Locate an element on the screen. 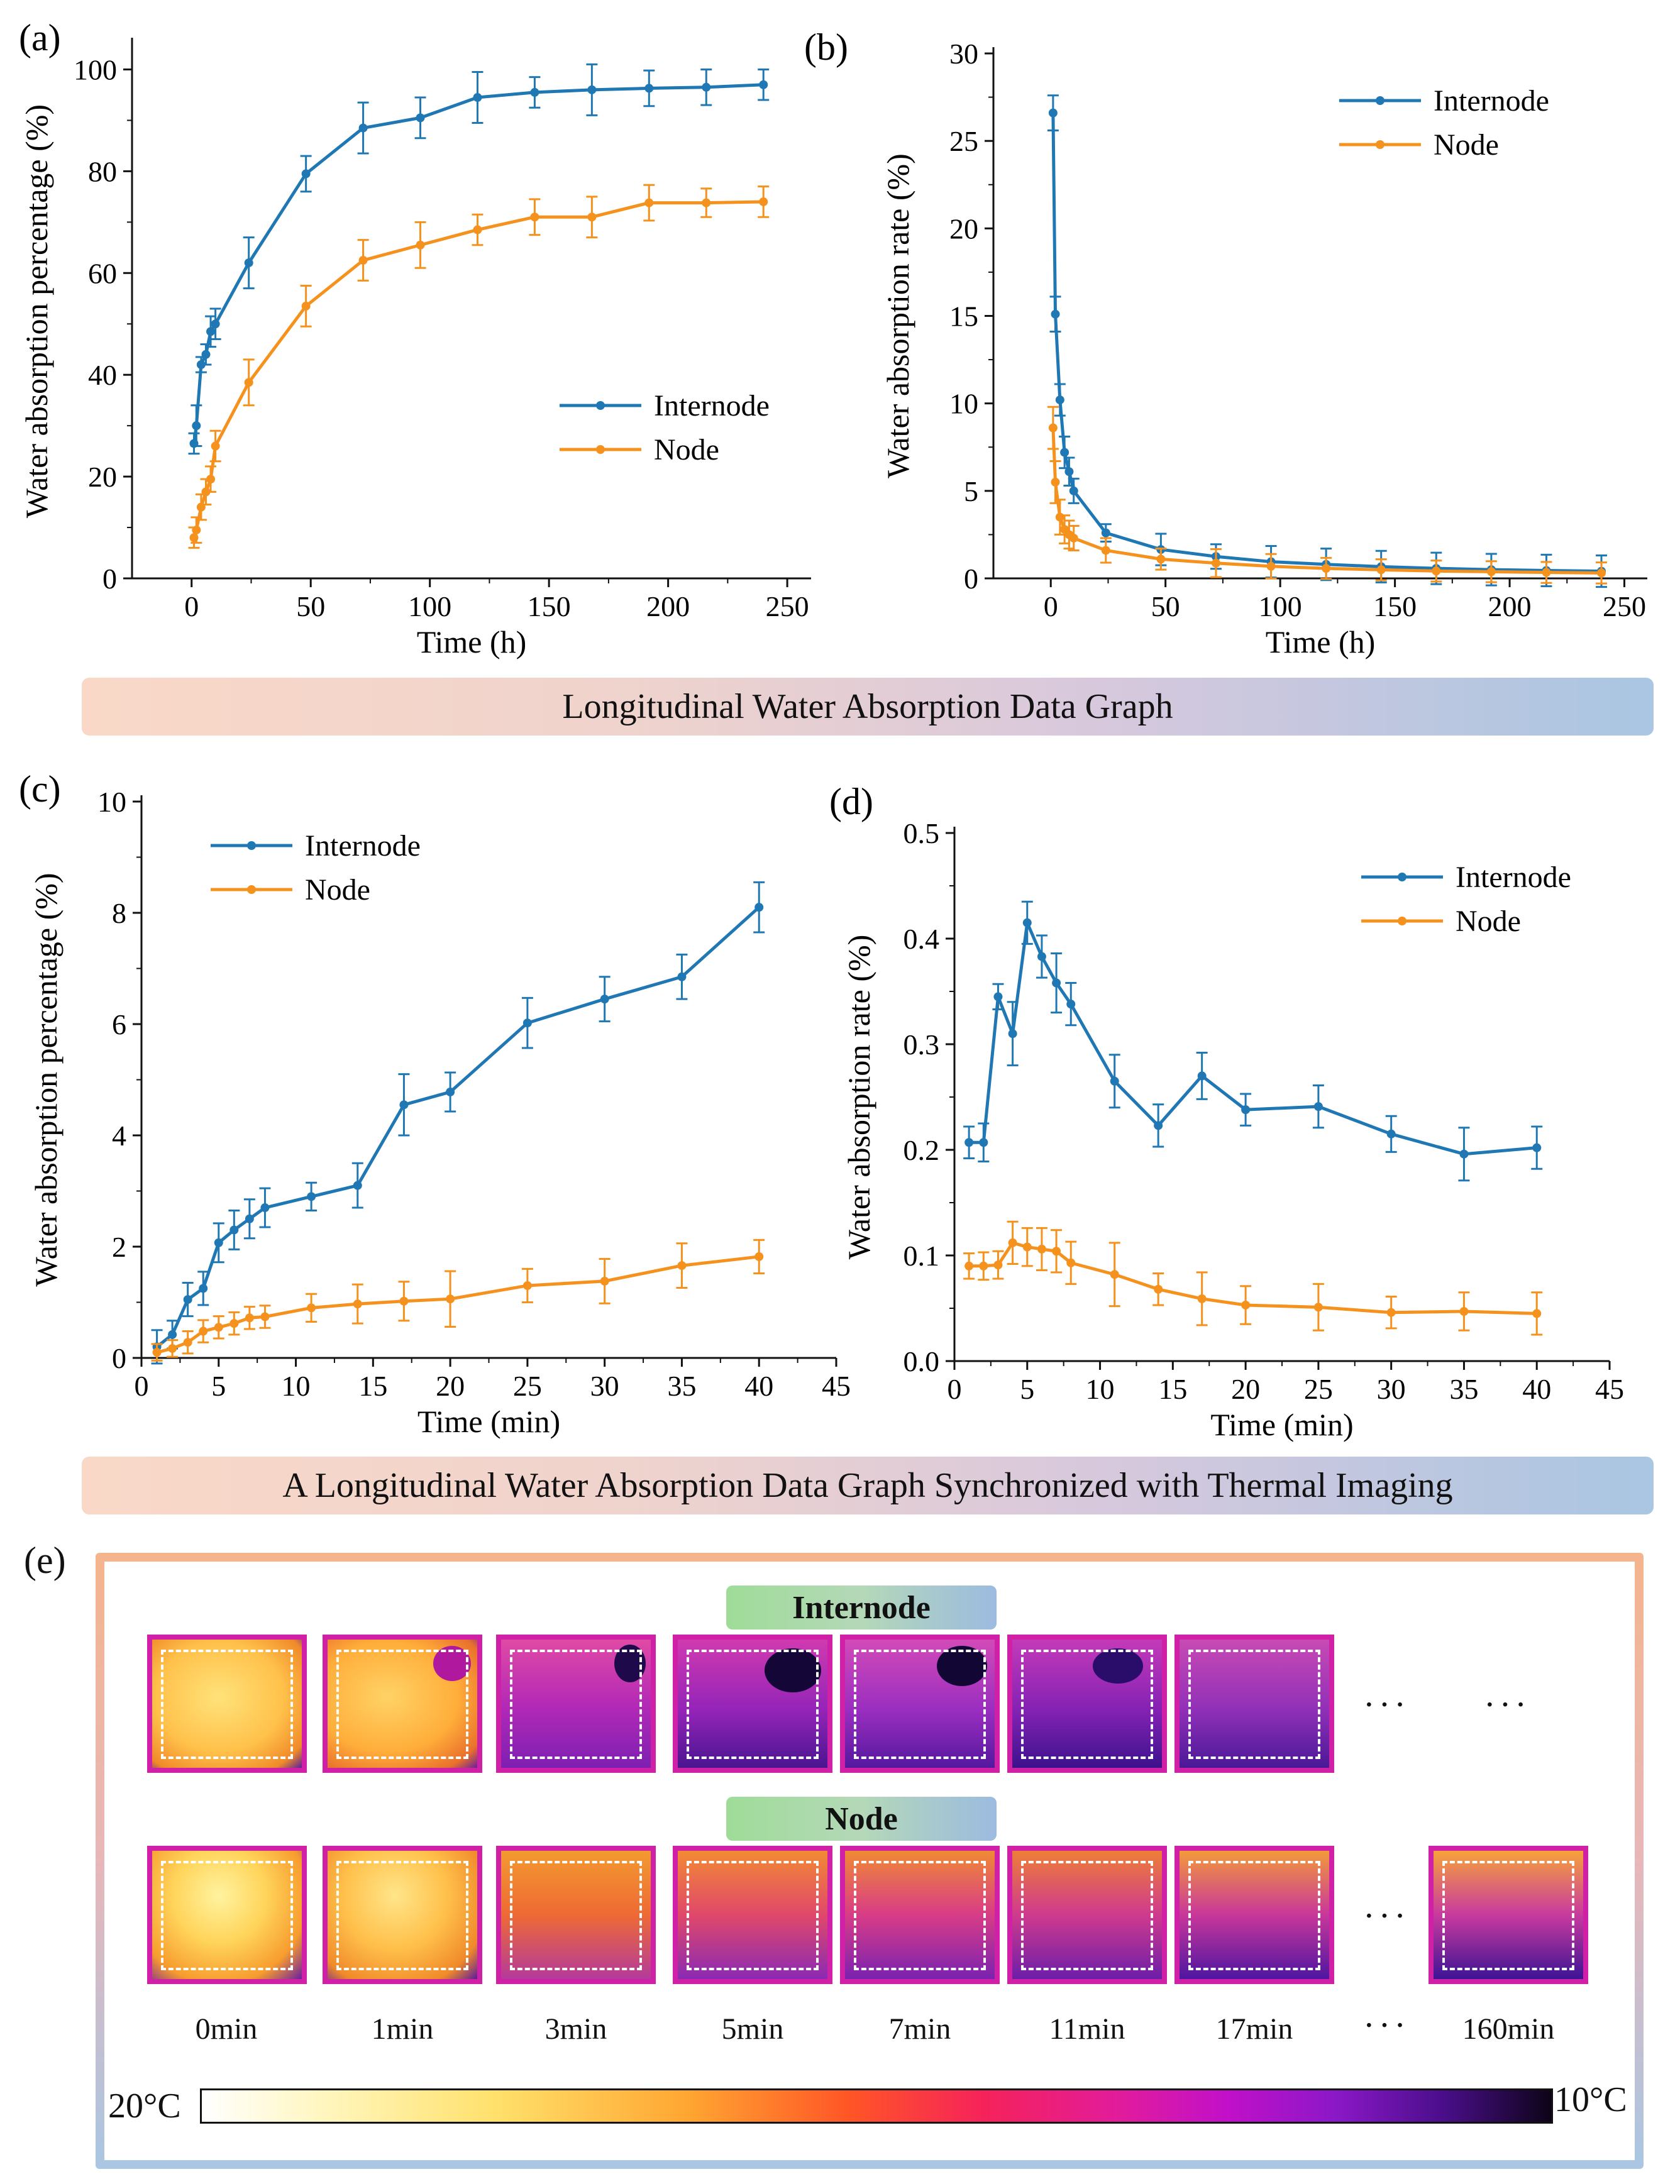  cold-spot is located at coordinates (962, 1666).